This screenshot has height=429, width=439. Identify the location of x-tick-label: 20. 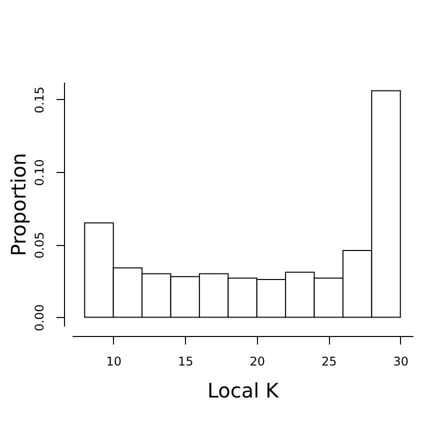
(257, 361).